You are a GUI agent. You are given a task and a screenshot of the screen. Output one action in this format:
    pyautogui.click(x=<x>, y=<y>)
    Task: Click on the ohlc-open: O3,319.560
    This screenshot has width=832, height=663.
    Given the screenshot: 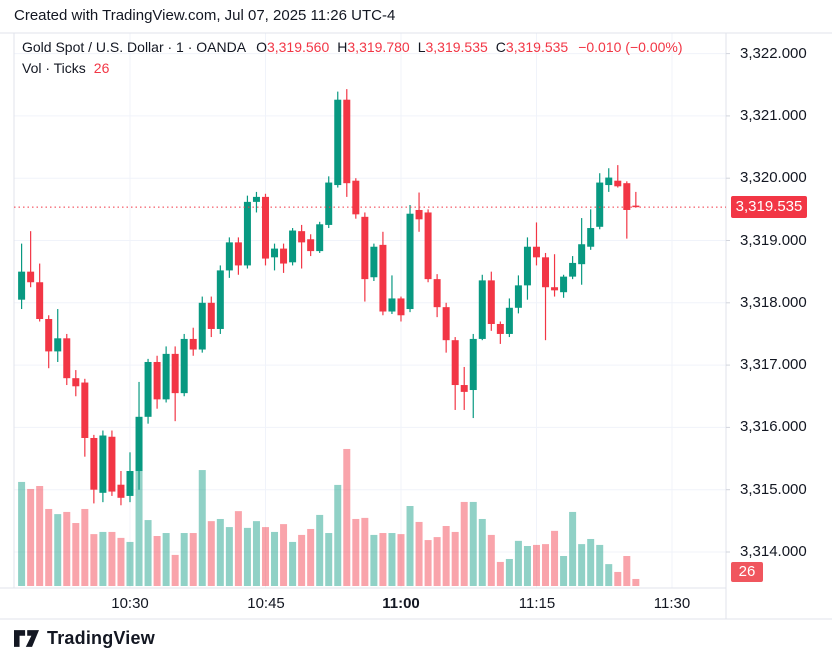 What is the action you would take?
    pyautogui.click(x=293, y=47)
    